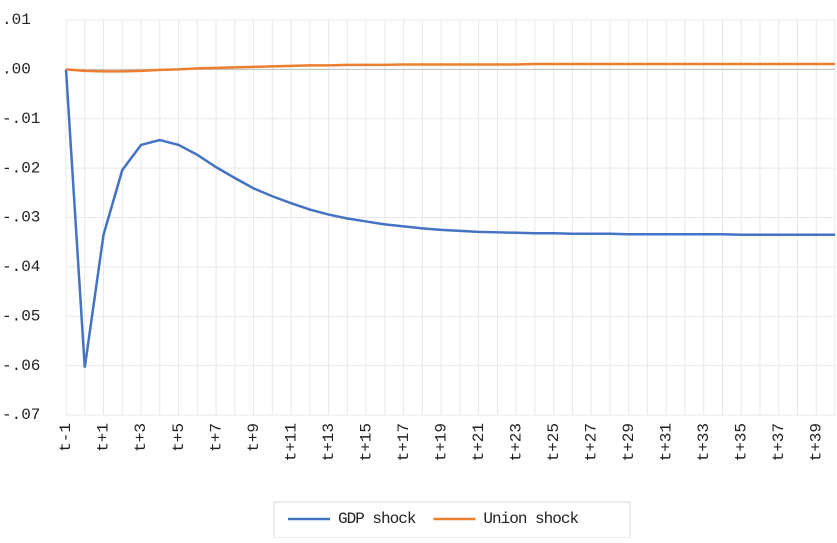  I want to click on x-tick-label: t+29, so click(629, 442).